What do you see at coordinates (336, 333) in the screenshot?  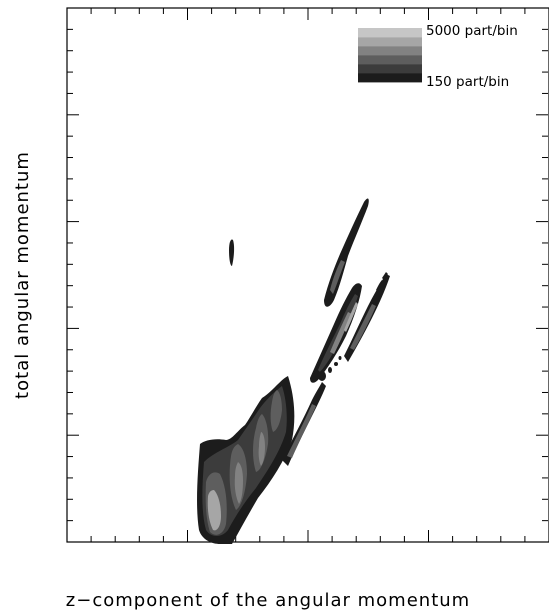 I see `contour-diagonal-streak` at bounding box center [336, 333].